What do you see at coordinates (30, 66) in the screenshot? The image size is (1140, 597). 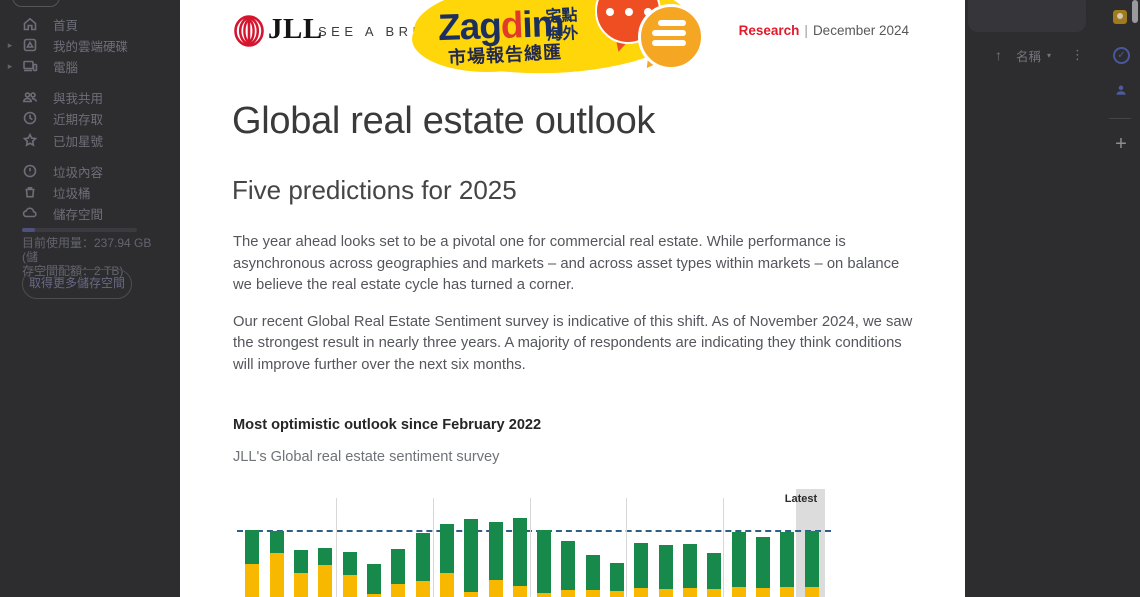 I see `computer-icon` at bounding box center [30, 66].